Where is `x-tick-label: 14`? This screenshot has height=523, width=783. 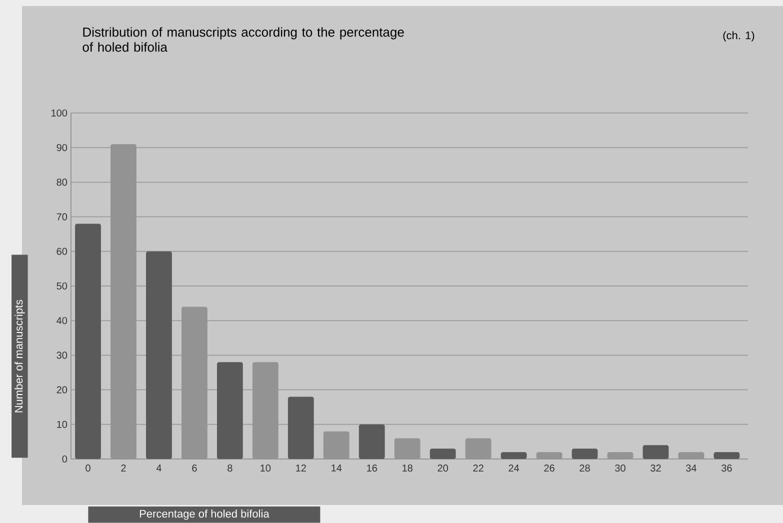 x-tick-label: 14 is located at coordinates (337, 468).